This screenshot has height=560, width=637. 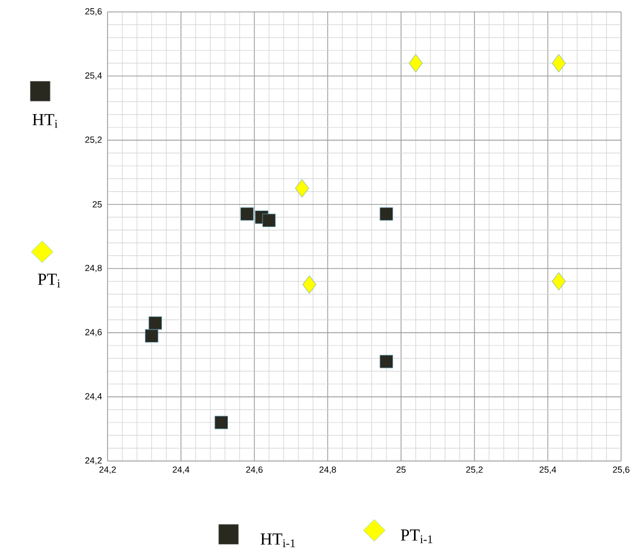 What do you see at coordinates (93, 461) in the screenshot?
I see `y-tick-label: 24,2` at bounding box center [93, 461].